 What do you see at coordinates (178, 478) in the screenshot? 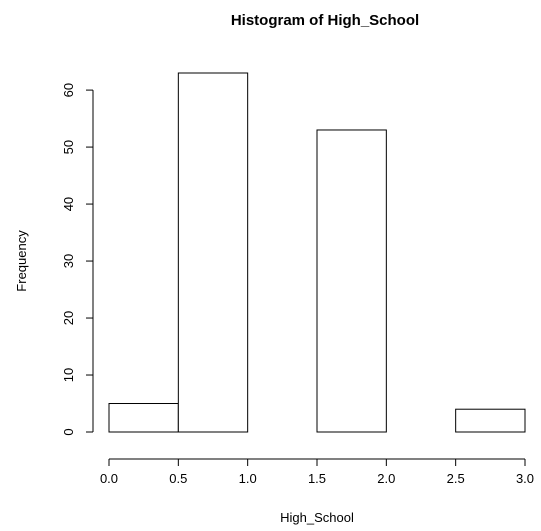
I see `x-tick-label-1: 0.5` at bounding box center [178, 478].